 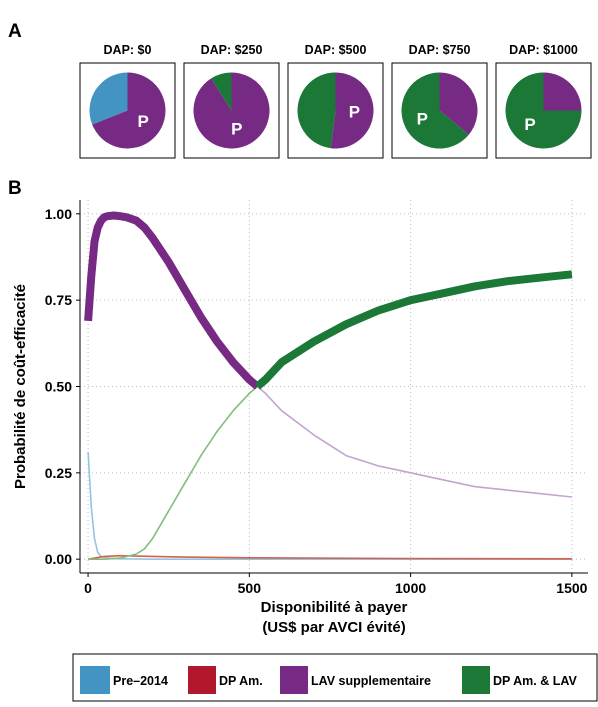 What do you see at coordinates (95, 680) in the screenshot?
I see `legend-swatch-pre2014` at bounding box center [95, 680].